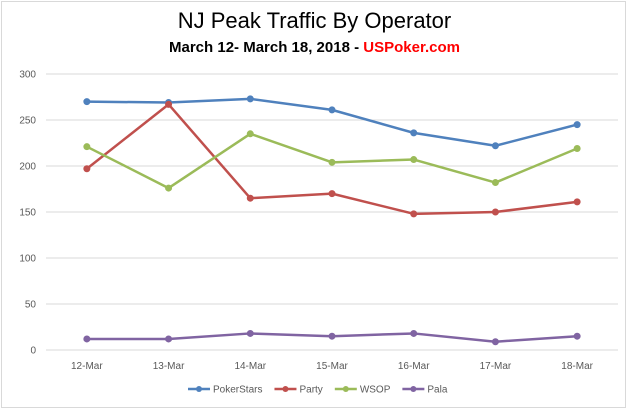 Image resolution: width=629 pixels, height=411 pixels. Describe the element at coordinates (425, 390) in the screenshot. I see `legend-item: Pala` at that location.